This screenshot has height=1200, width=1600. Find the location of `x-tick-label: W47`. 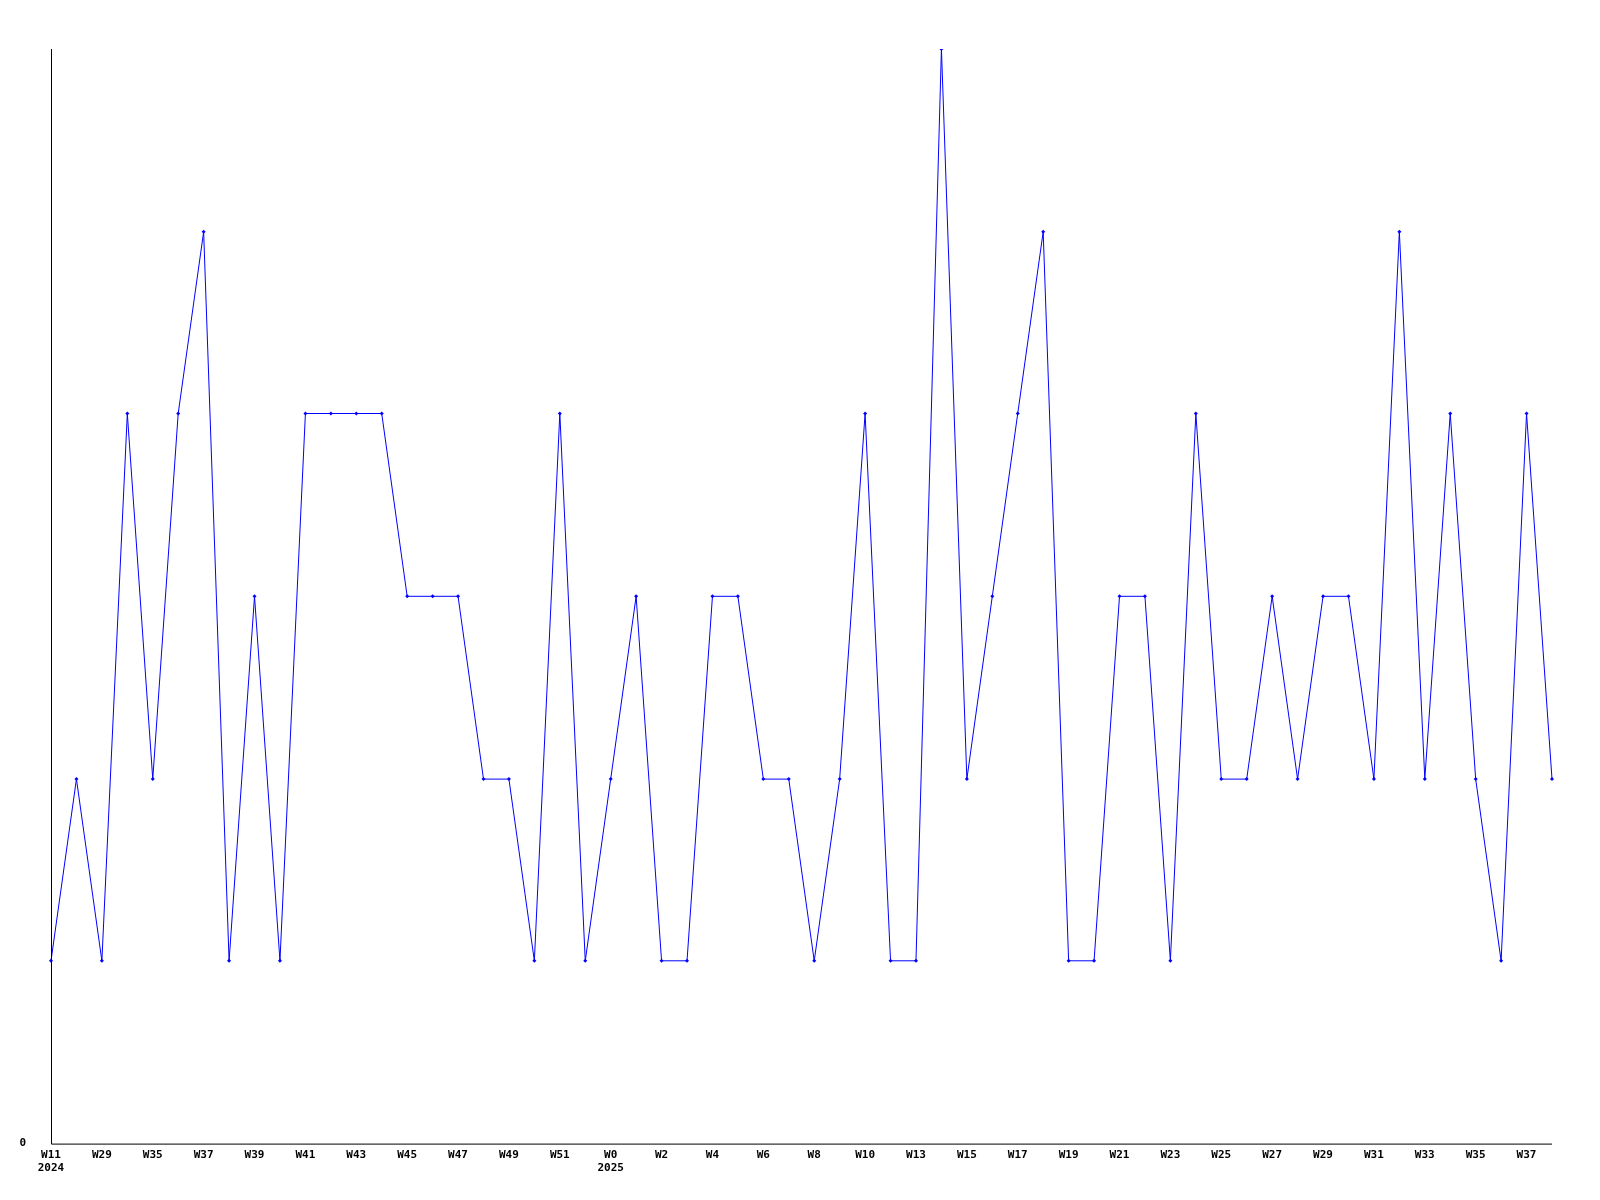

x-tick-label: W47 is located at coordinates (458, 1155).